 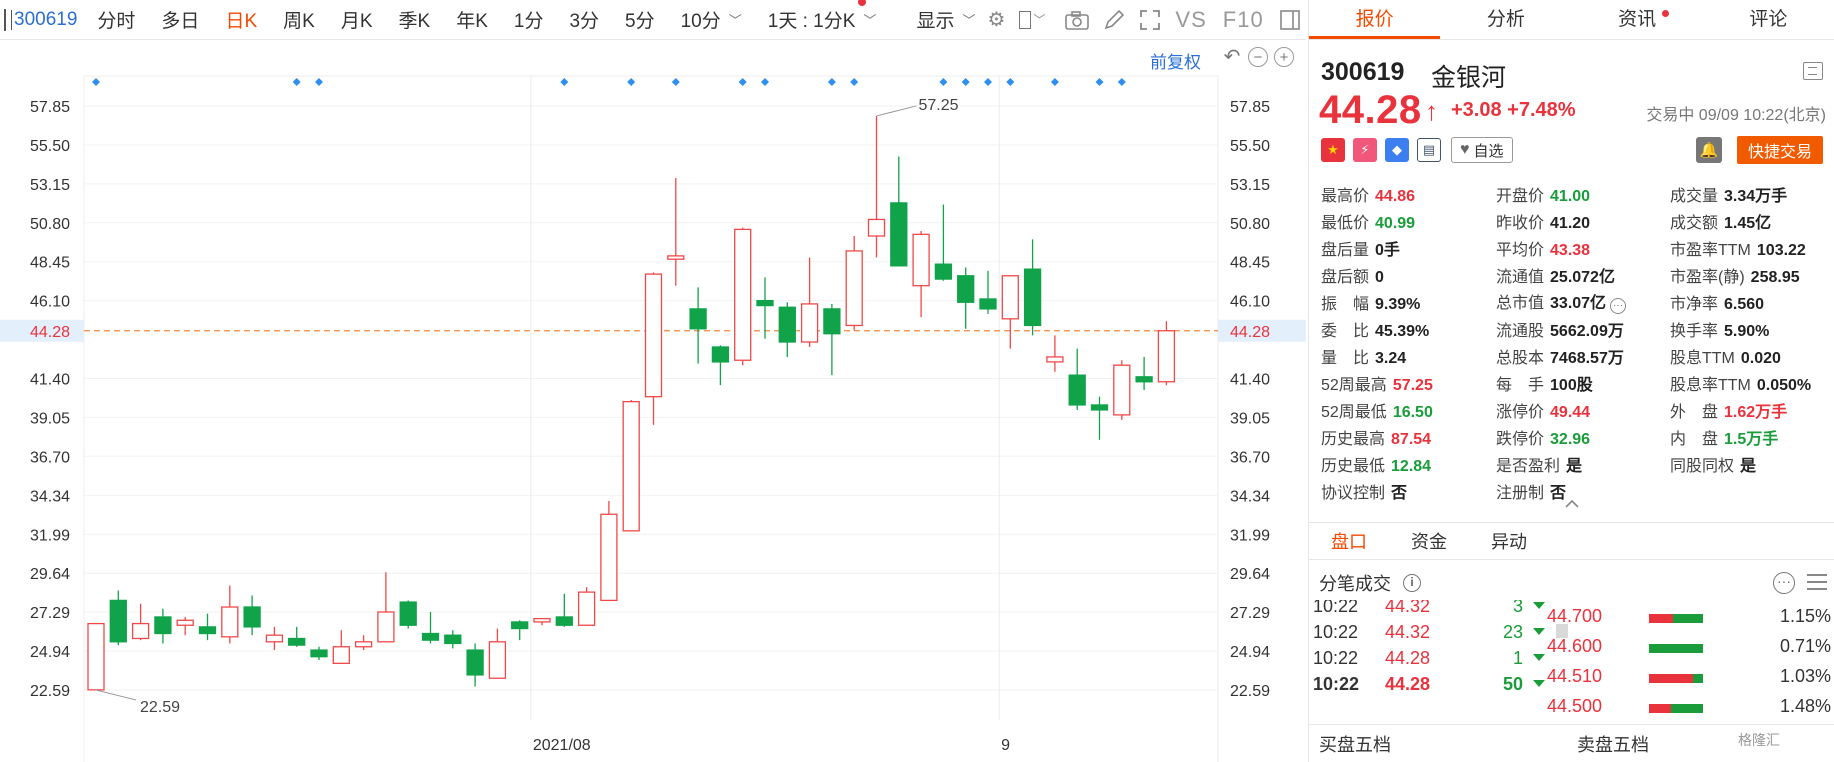 What do you see at coordinates (1572, 504) in the screenshot?
I see `collapse-chevron-icon` at bounding box center [1572, 504].